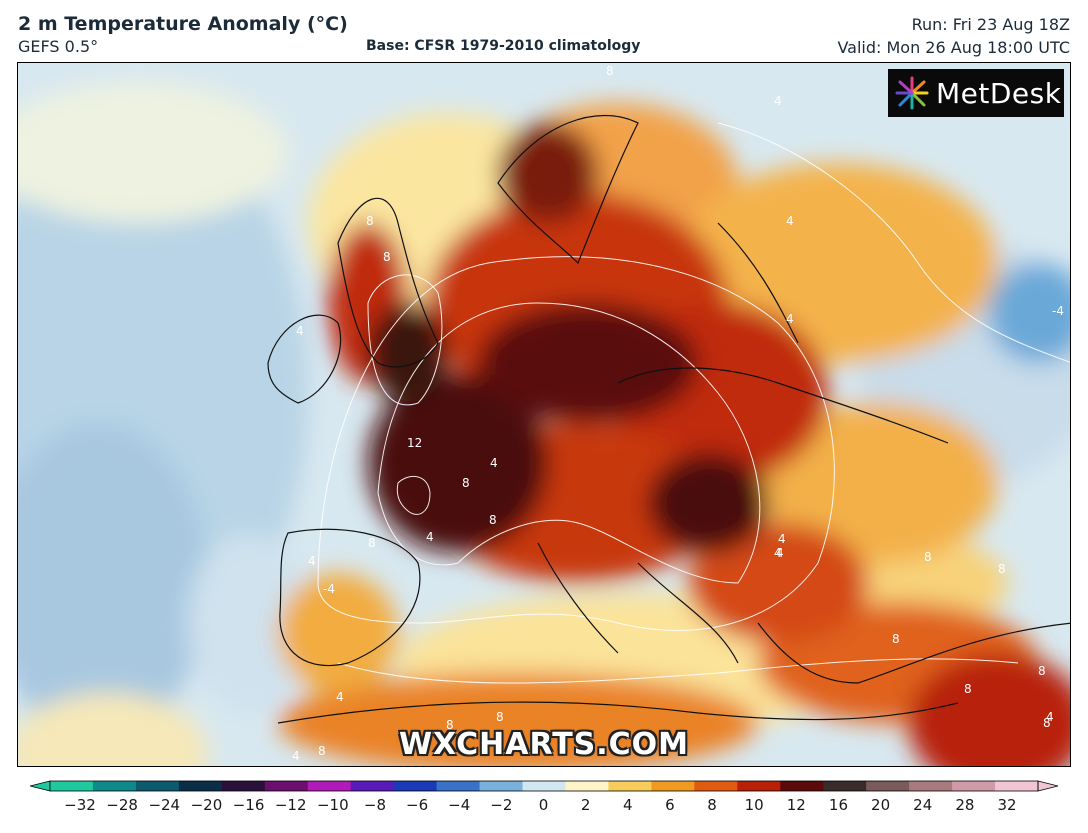 The width and height of the screenshot is (1088, 833). Describe the element at coordinates (332, 805) in the screenshot. I see `colorbar-tick-label: −10` at that location.